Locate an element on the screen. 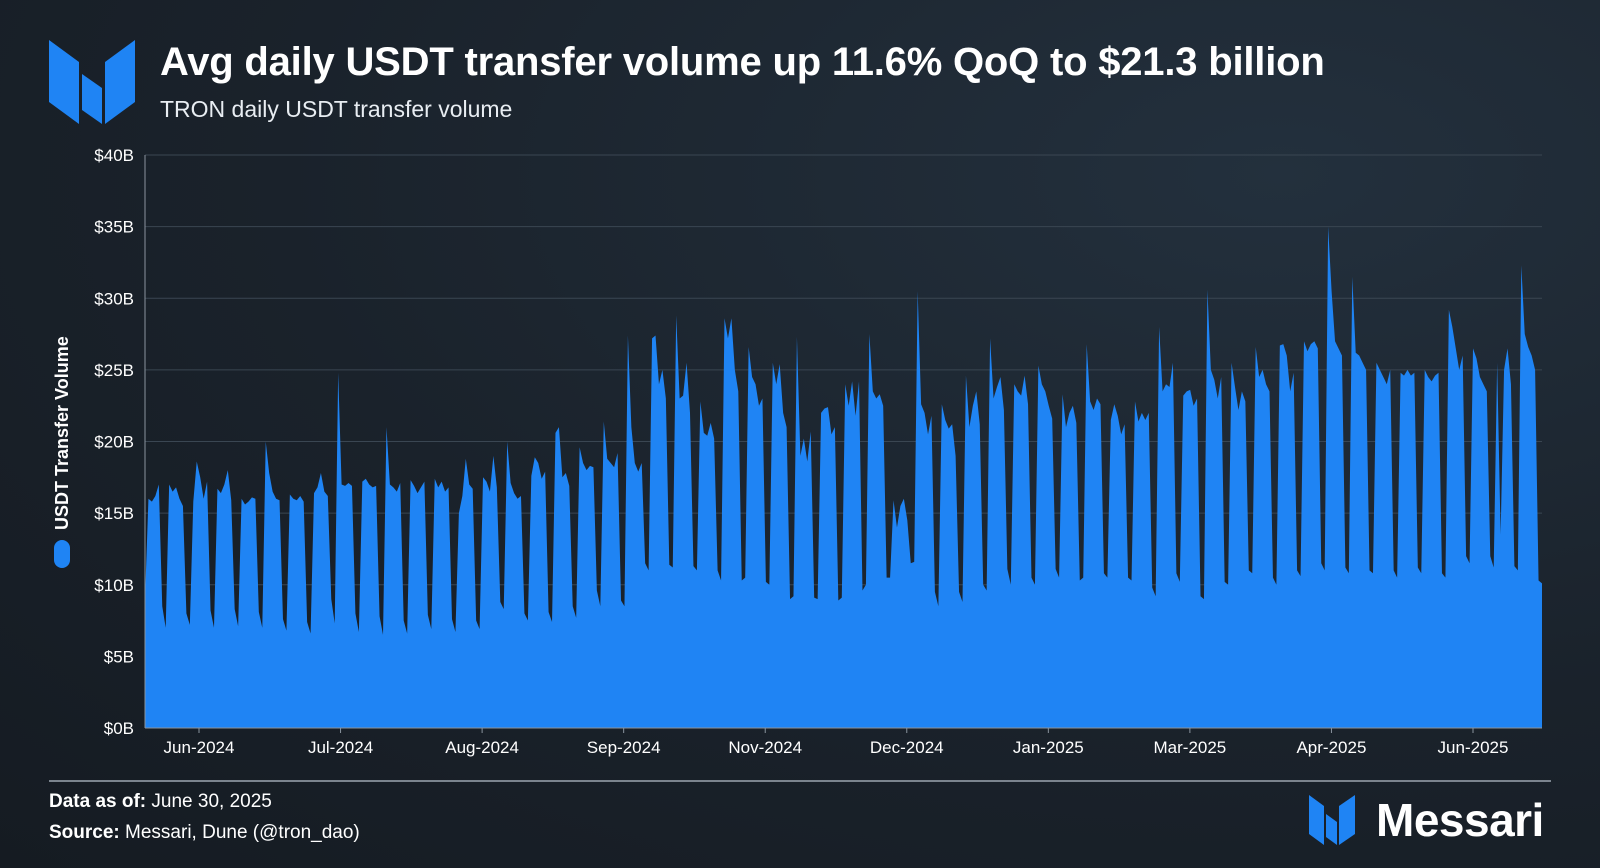 The image size is (1600, 868). x-tick-label: Dec-2024 is located at coordinates (907, 747).